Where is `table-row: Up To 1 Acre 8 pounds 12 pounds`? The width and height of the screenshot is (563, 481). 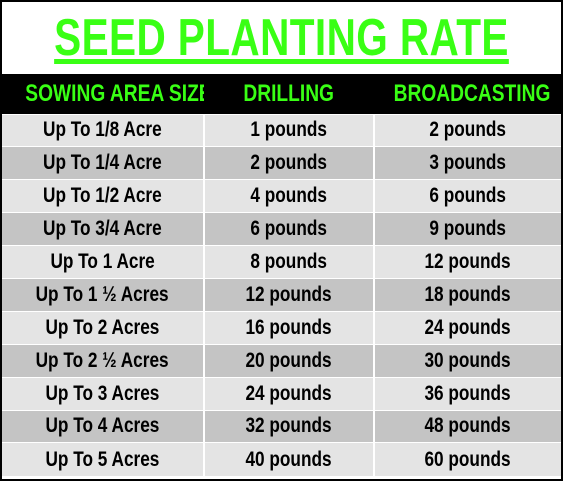 table-row: Up To 1 Acre 8 pounds 12 pounds is located at coordinates (281, 262).